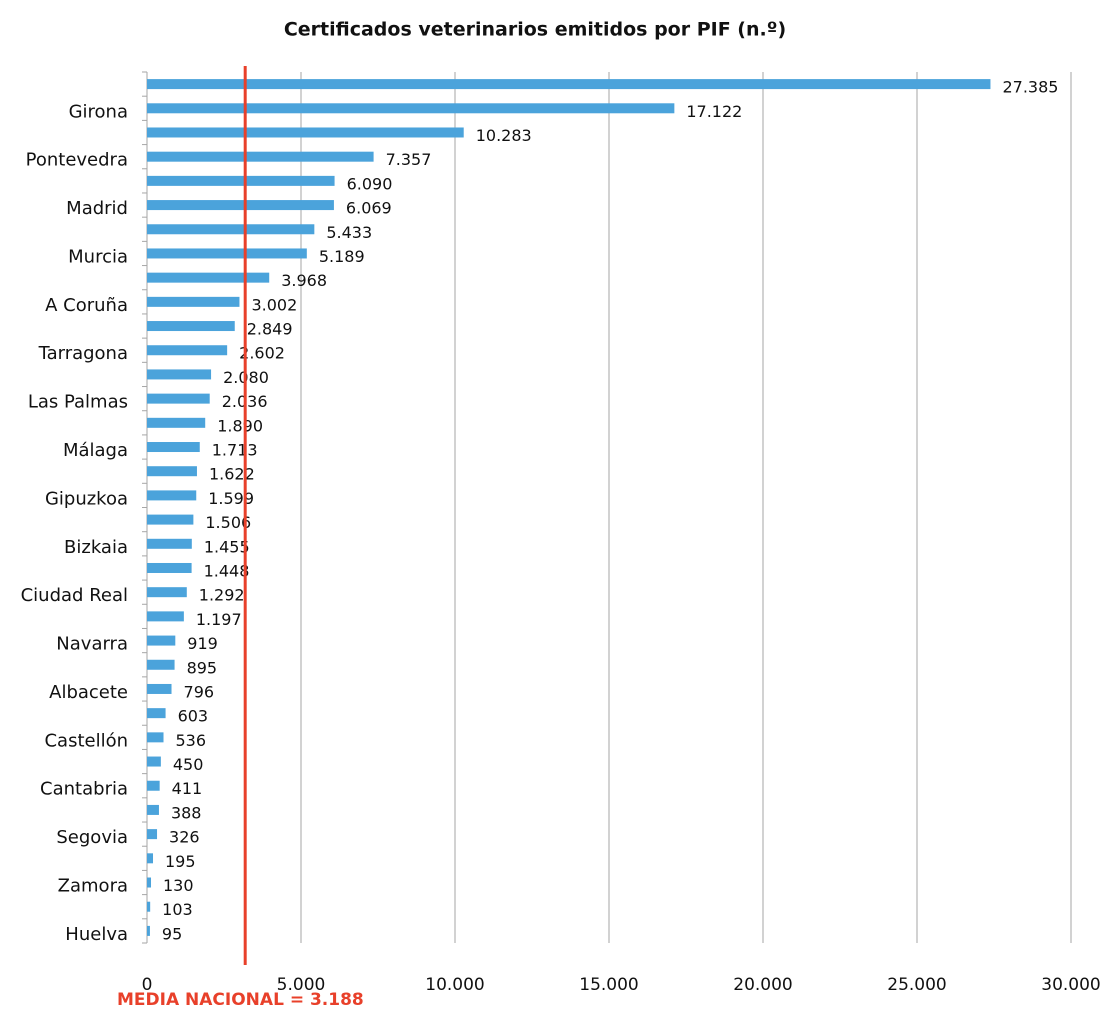  Describe the element at coordinates (93, 886) in the screenshot. I see `y-tick-label: Zamora` at that location.